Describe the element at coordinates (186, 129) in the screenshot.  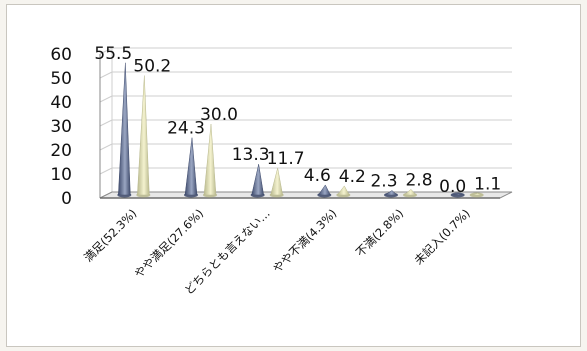
I see `data-label: 24.3` at that location.